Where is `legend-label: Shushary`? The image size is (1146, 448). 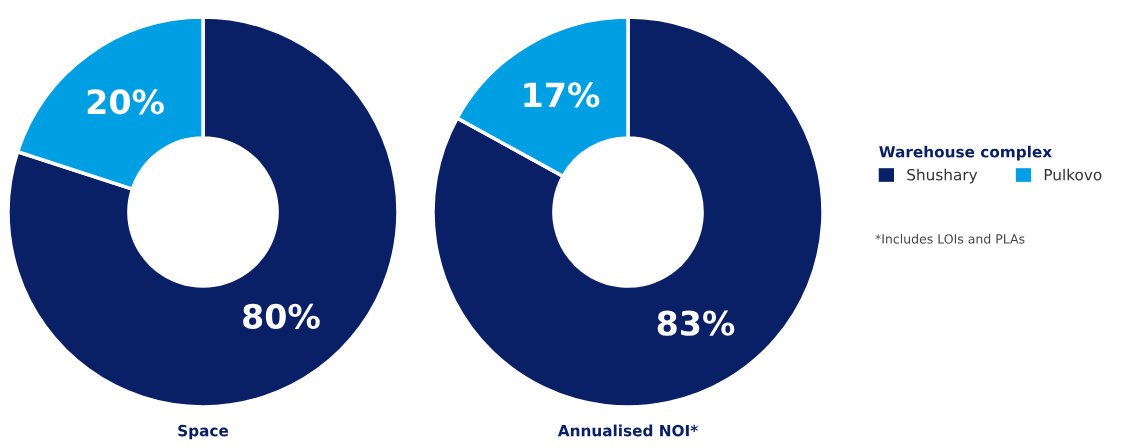
legend-label: Shushary is located at coordinates (942, 176).